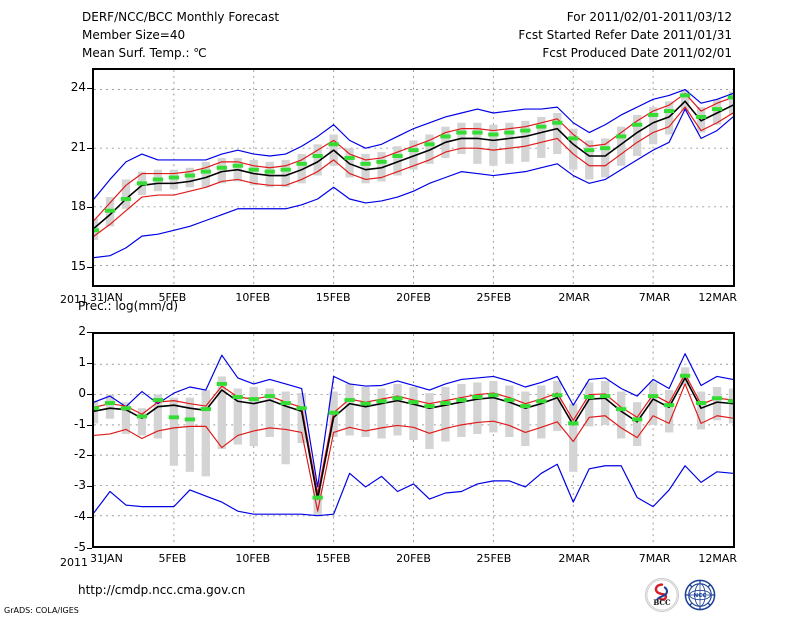 The width and height of the screenshot is (800, 618). What do you see at coordinates (78, 266) in the screenshot?
I see `y-tick-label: 15` at bounding box center [78, 266].